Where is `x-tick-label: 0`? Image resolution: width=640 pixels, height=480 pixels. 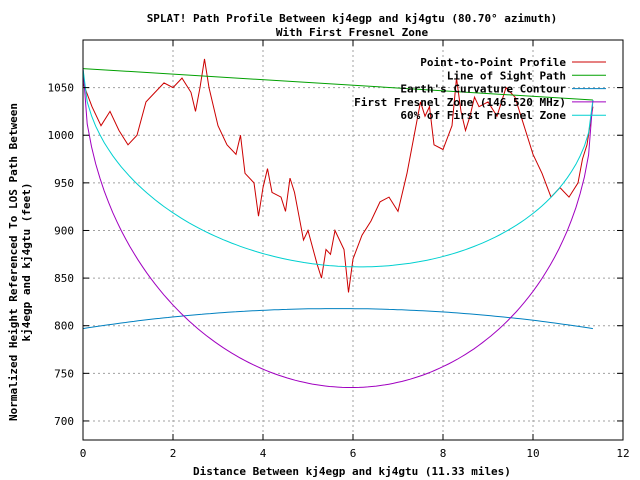 x-tick-label: 0 is located at coordinates (83, 453).